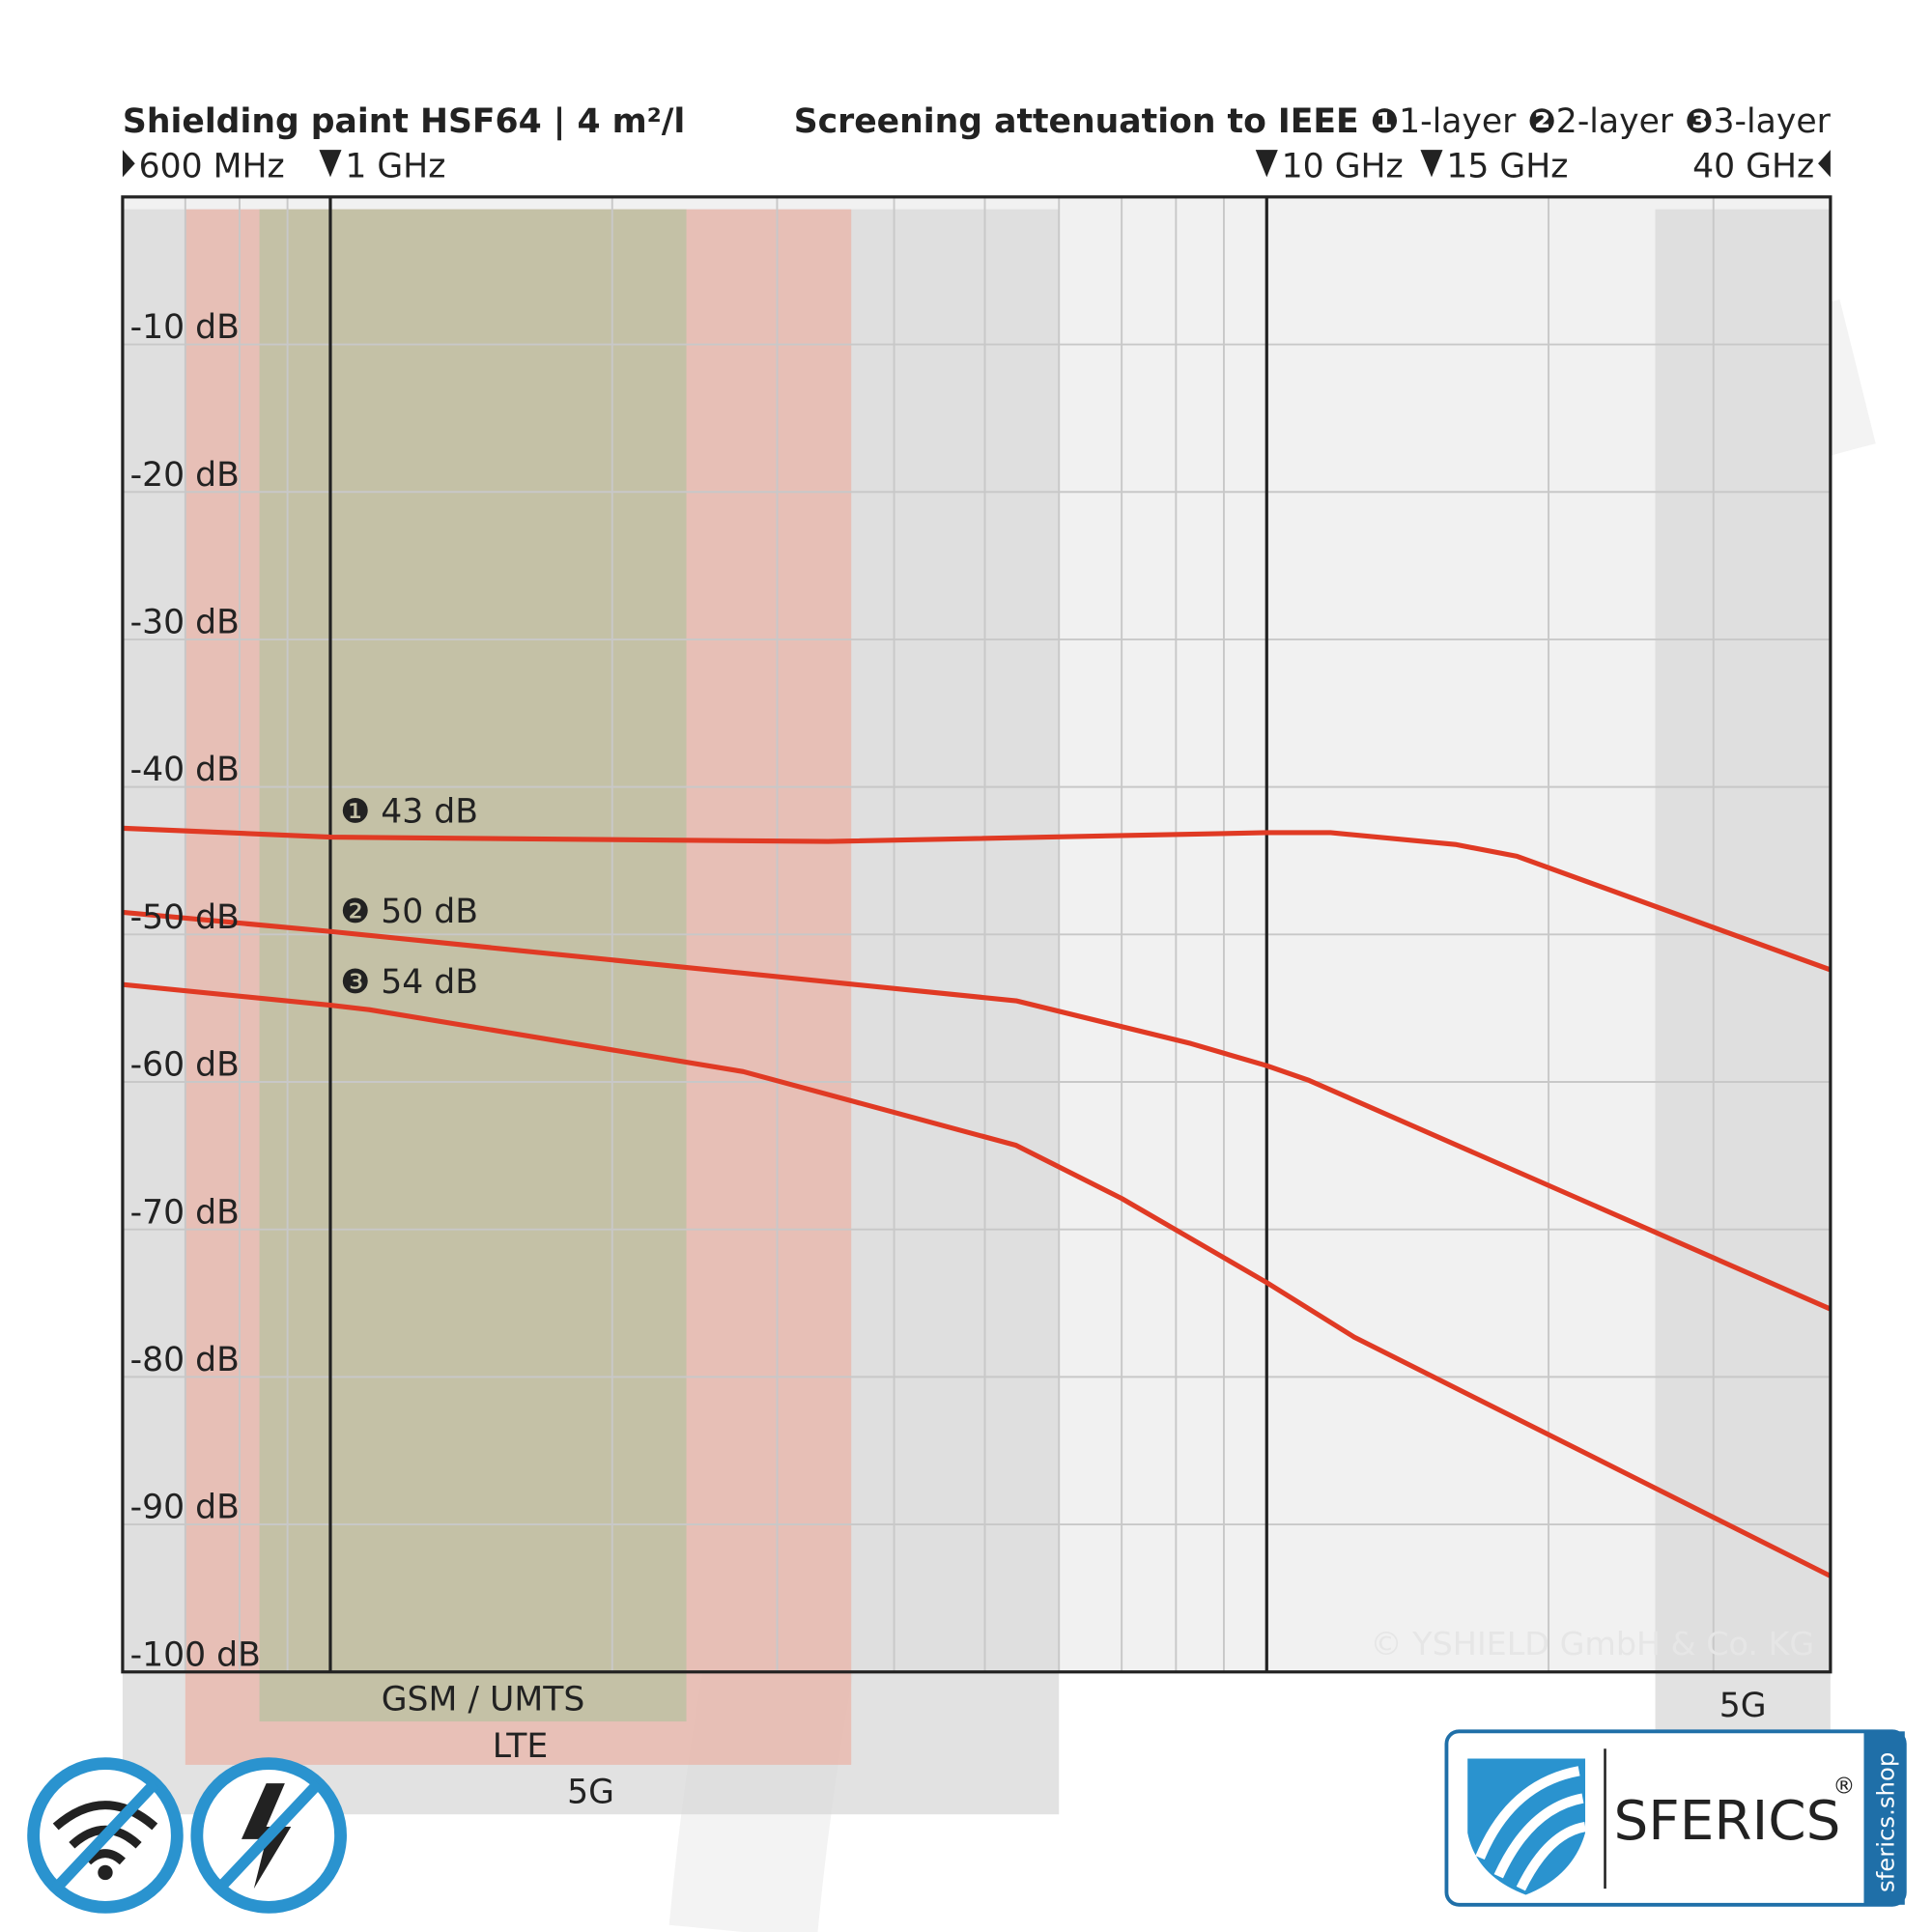  What do you see at coordinates (1592, 1643) in the screenshot?
I see `copyright: © YSHIELD GmbH & Co. KG` at bounding box center [1592, 1643].